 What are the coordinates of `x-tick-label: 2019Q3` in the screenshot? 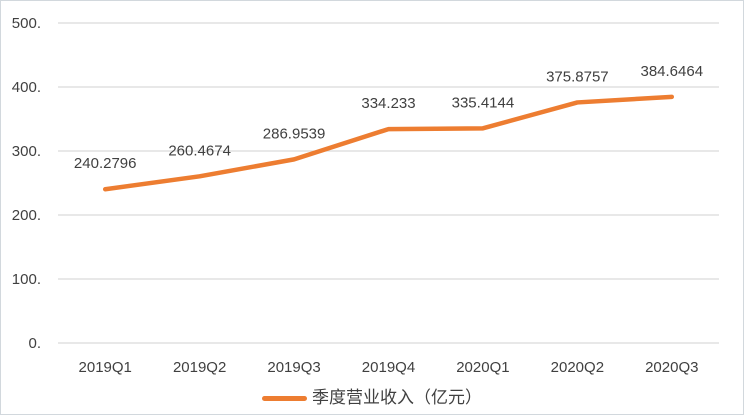 It's located at (293, 367).